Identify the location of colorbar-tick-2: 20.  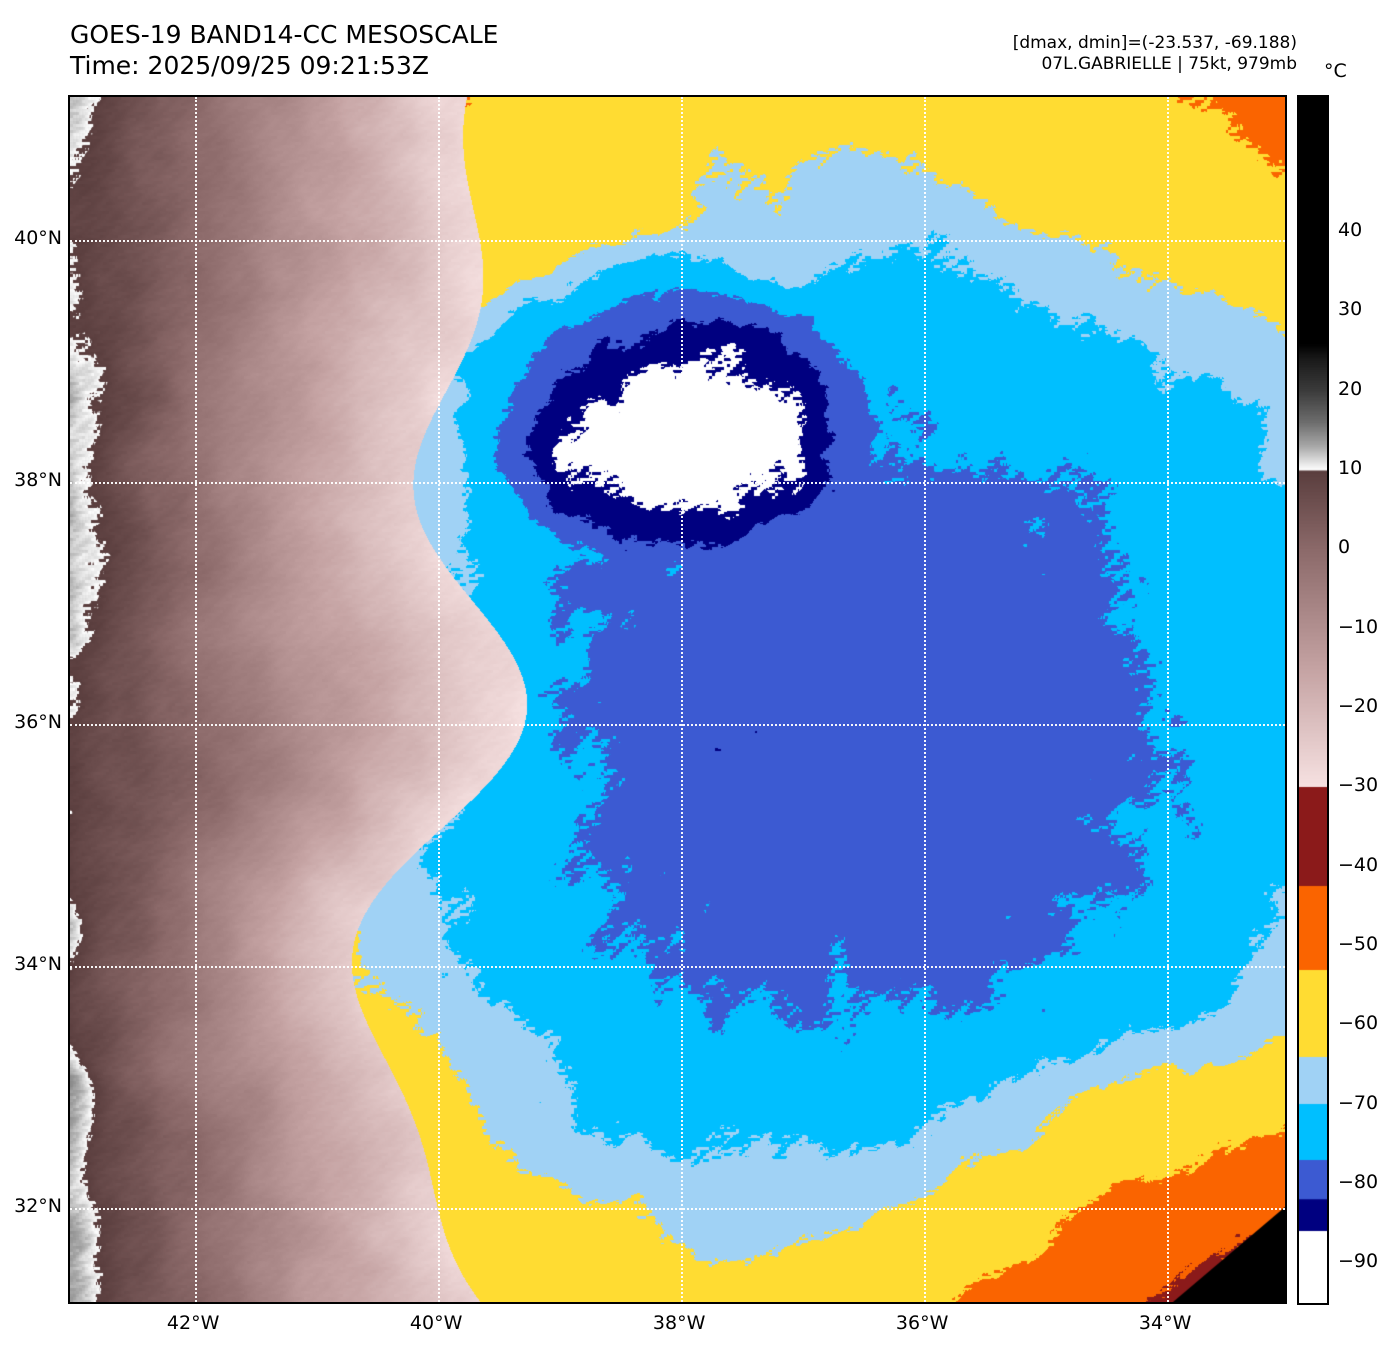
(1350, 388).